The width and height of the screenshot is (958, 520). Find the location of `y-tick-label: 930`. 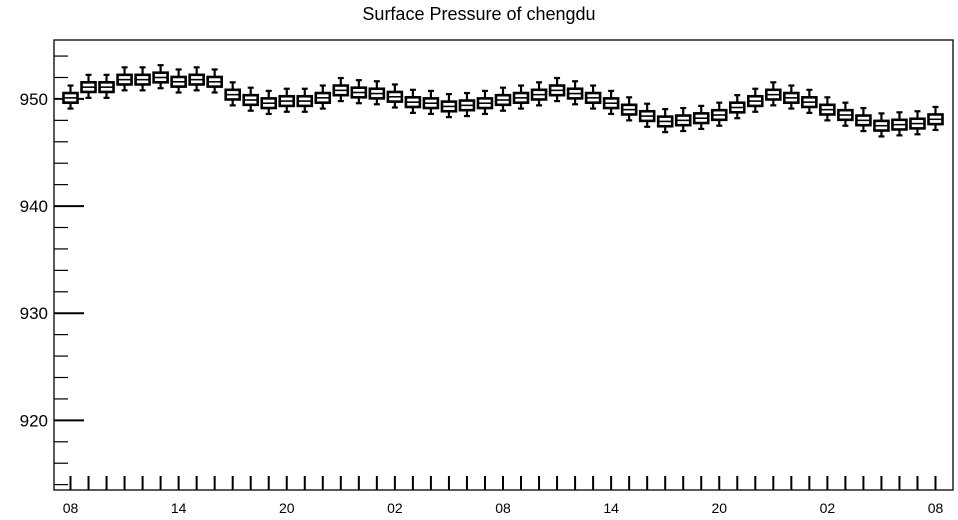

y-tick-label: 930 is located at coordinates (34, 313).